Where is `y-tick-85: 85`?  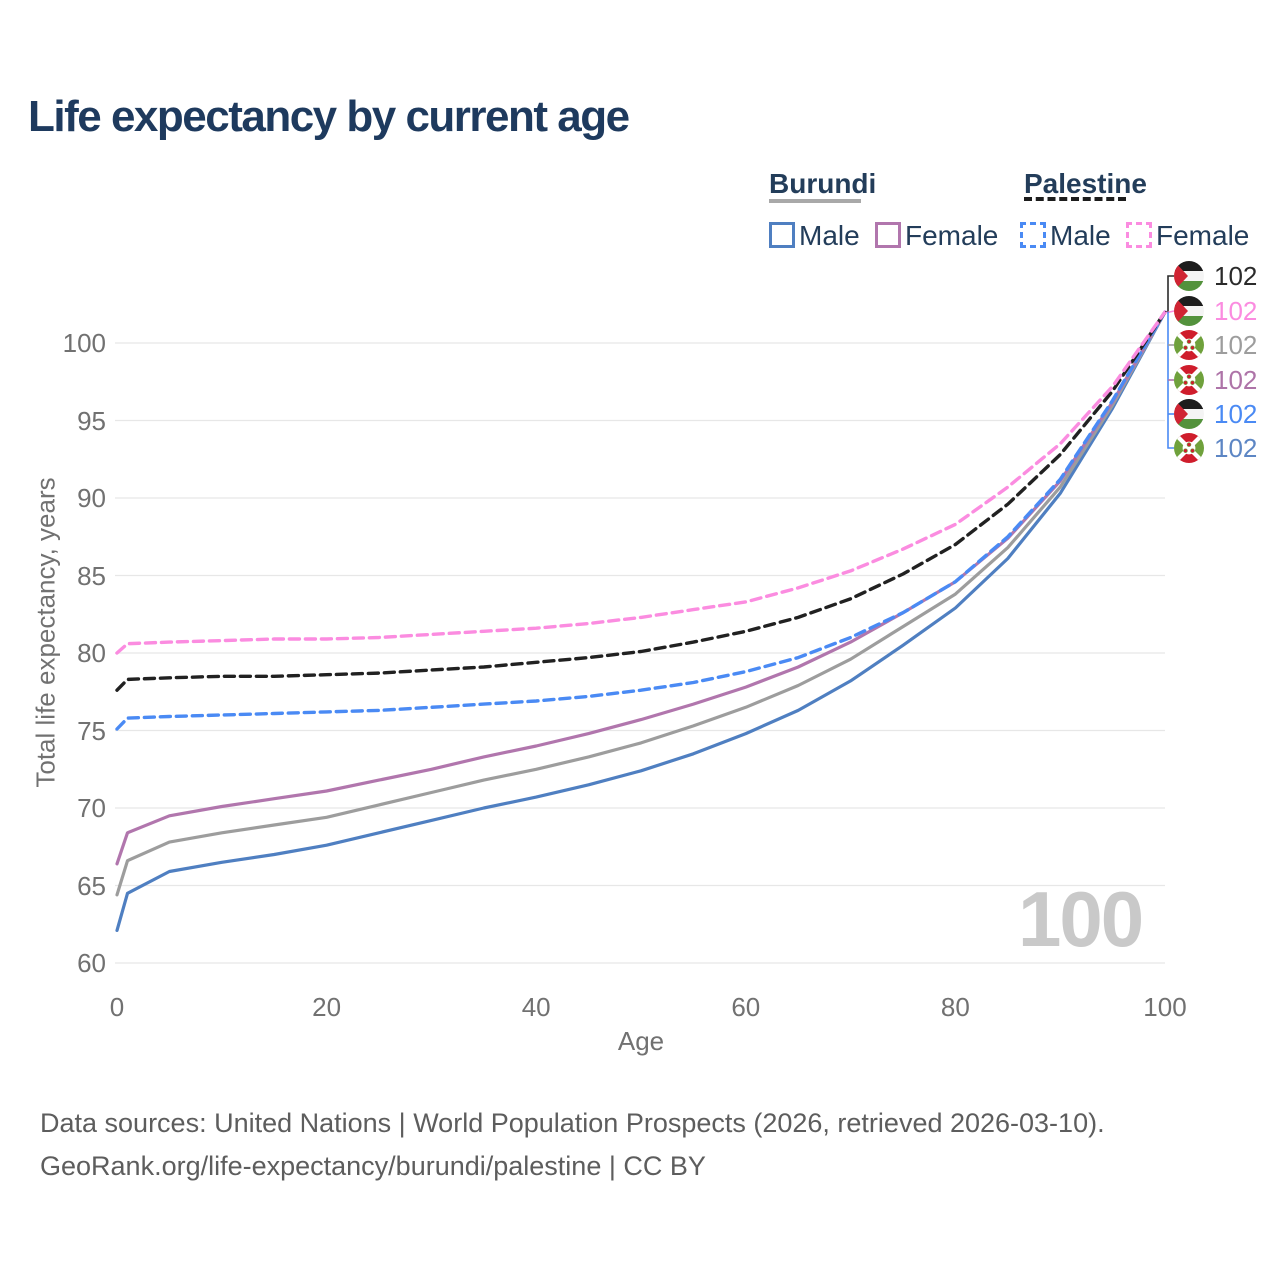
y-tick-85: 85 is located at coordinates (91, 575).